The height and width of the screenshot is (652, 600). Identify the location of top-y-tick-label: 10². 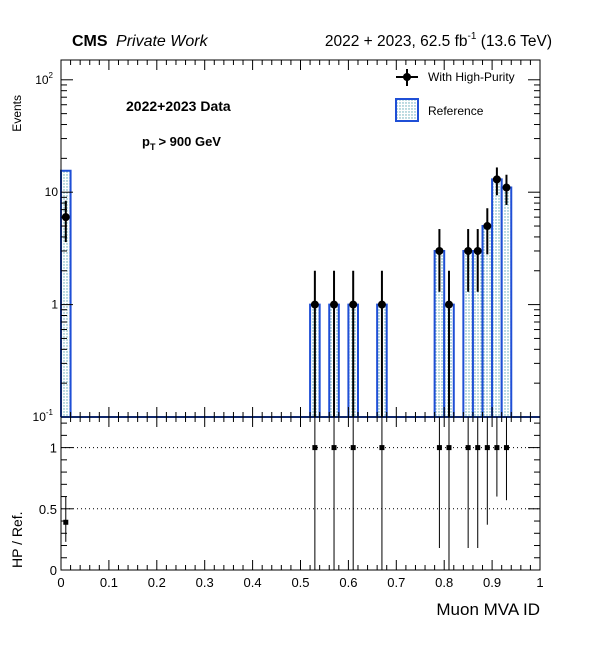
(44, 79).